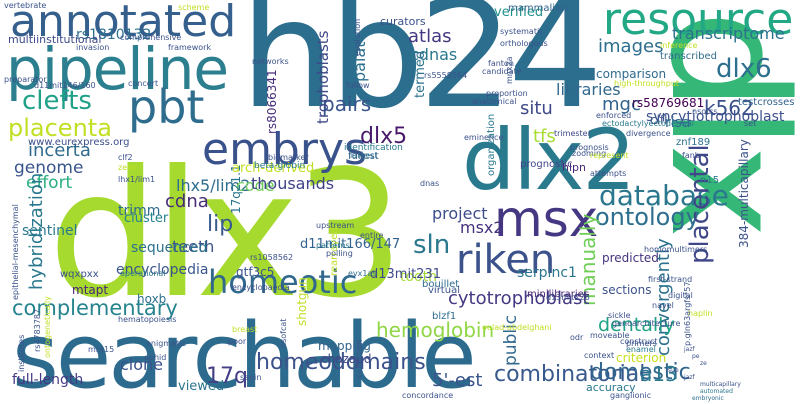 The image size is (808, 404). Describe the element at coordinates (193, 246) in the screenshot. I see `word: teeth` at that location.